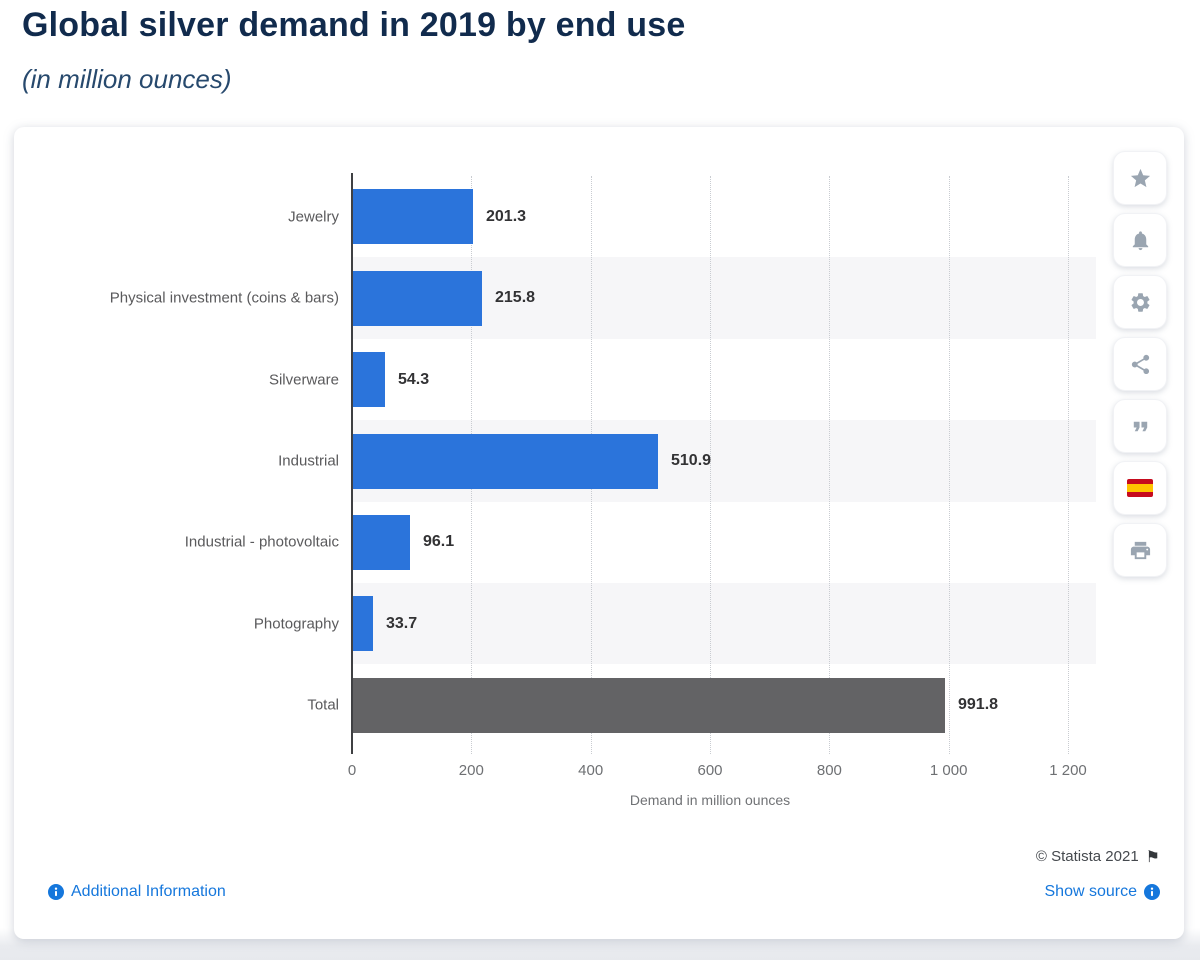  Describe the element at coordinates (308, 461) in the screenshot. I see `category-label: Industrial` at that location.